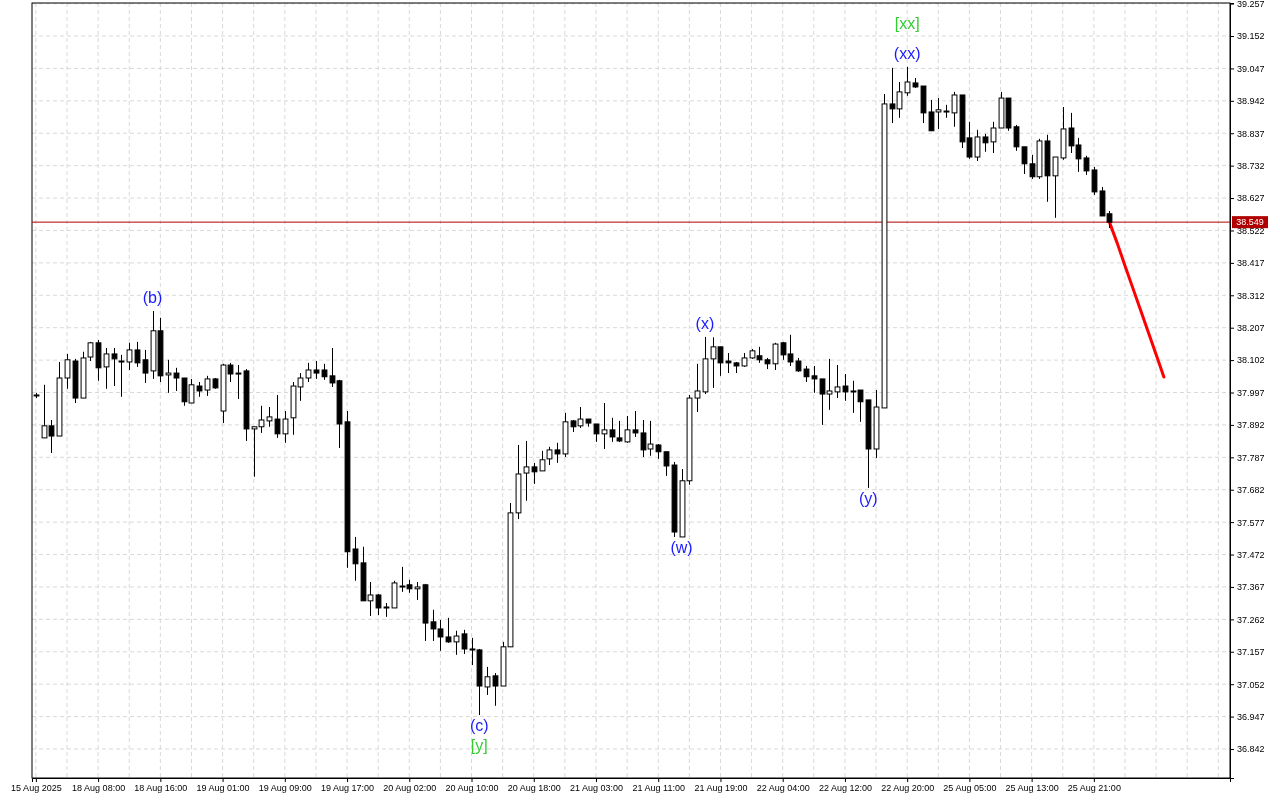  Describe the element at coordinates (1251, 749) in the screenshot. I see `y-tick-label: 36.842` at that location.